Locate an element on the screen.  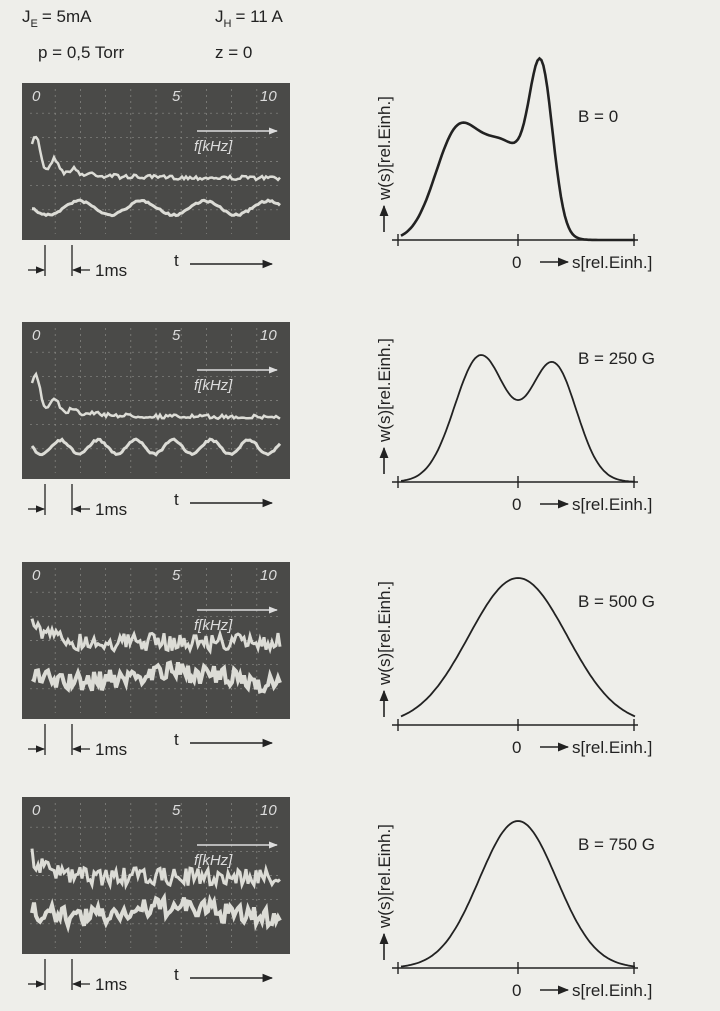
value: = 11 A is located at coordinates (259, 16).